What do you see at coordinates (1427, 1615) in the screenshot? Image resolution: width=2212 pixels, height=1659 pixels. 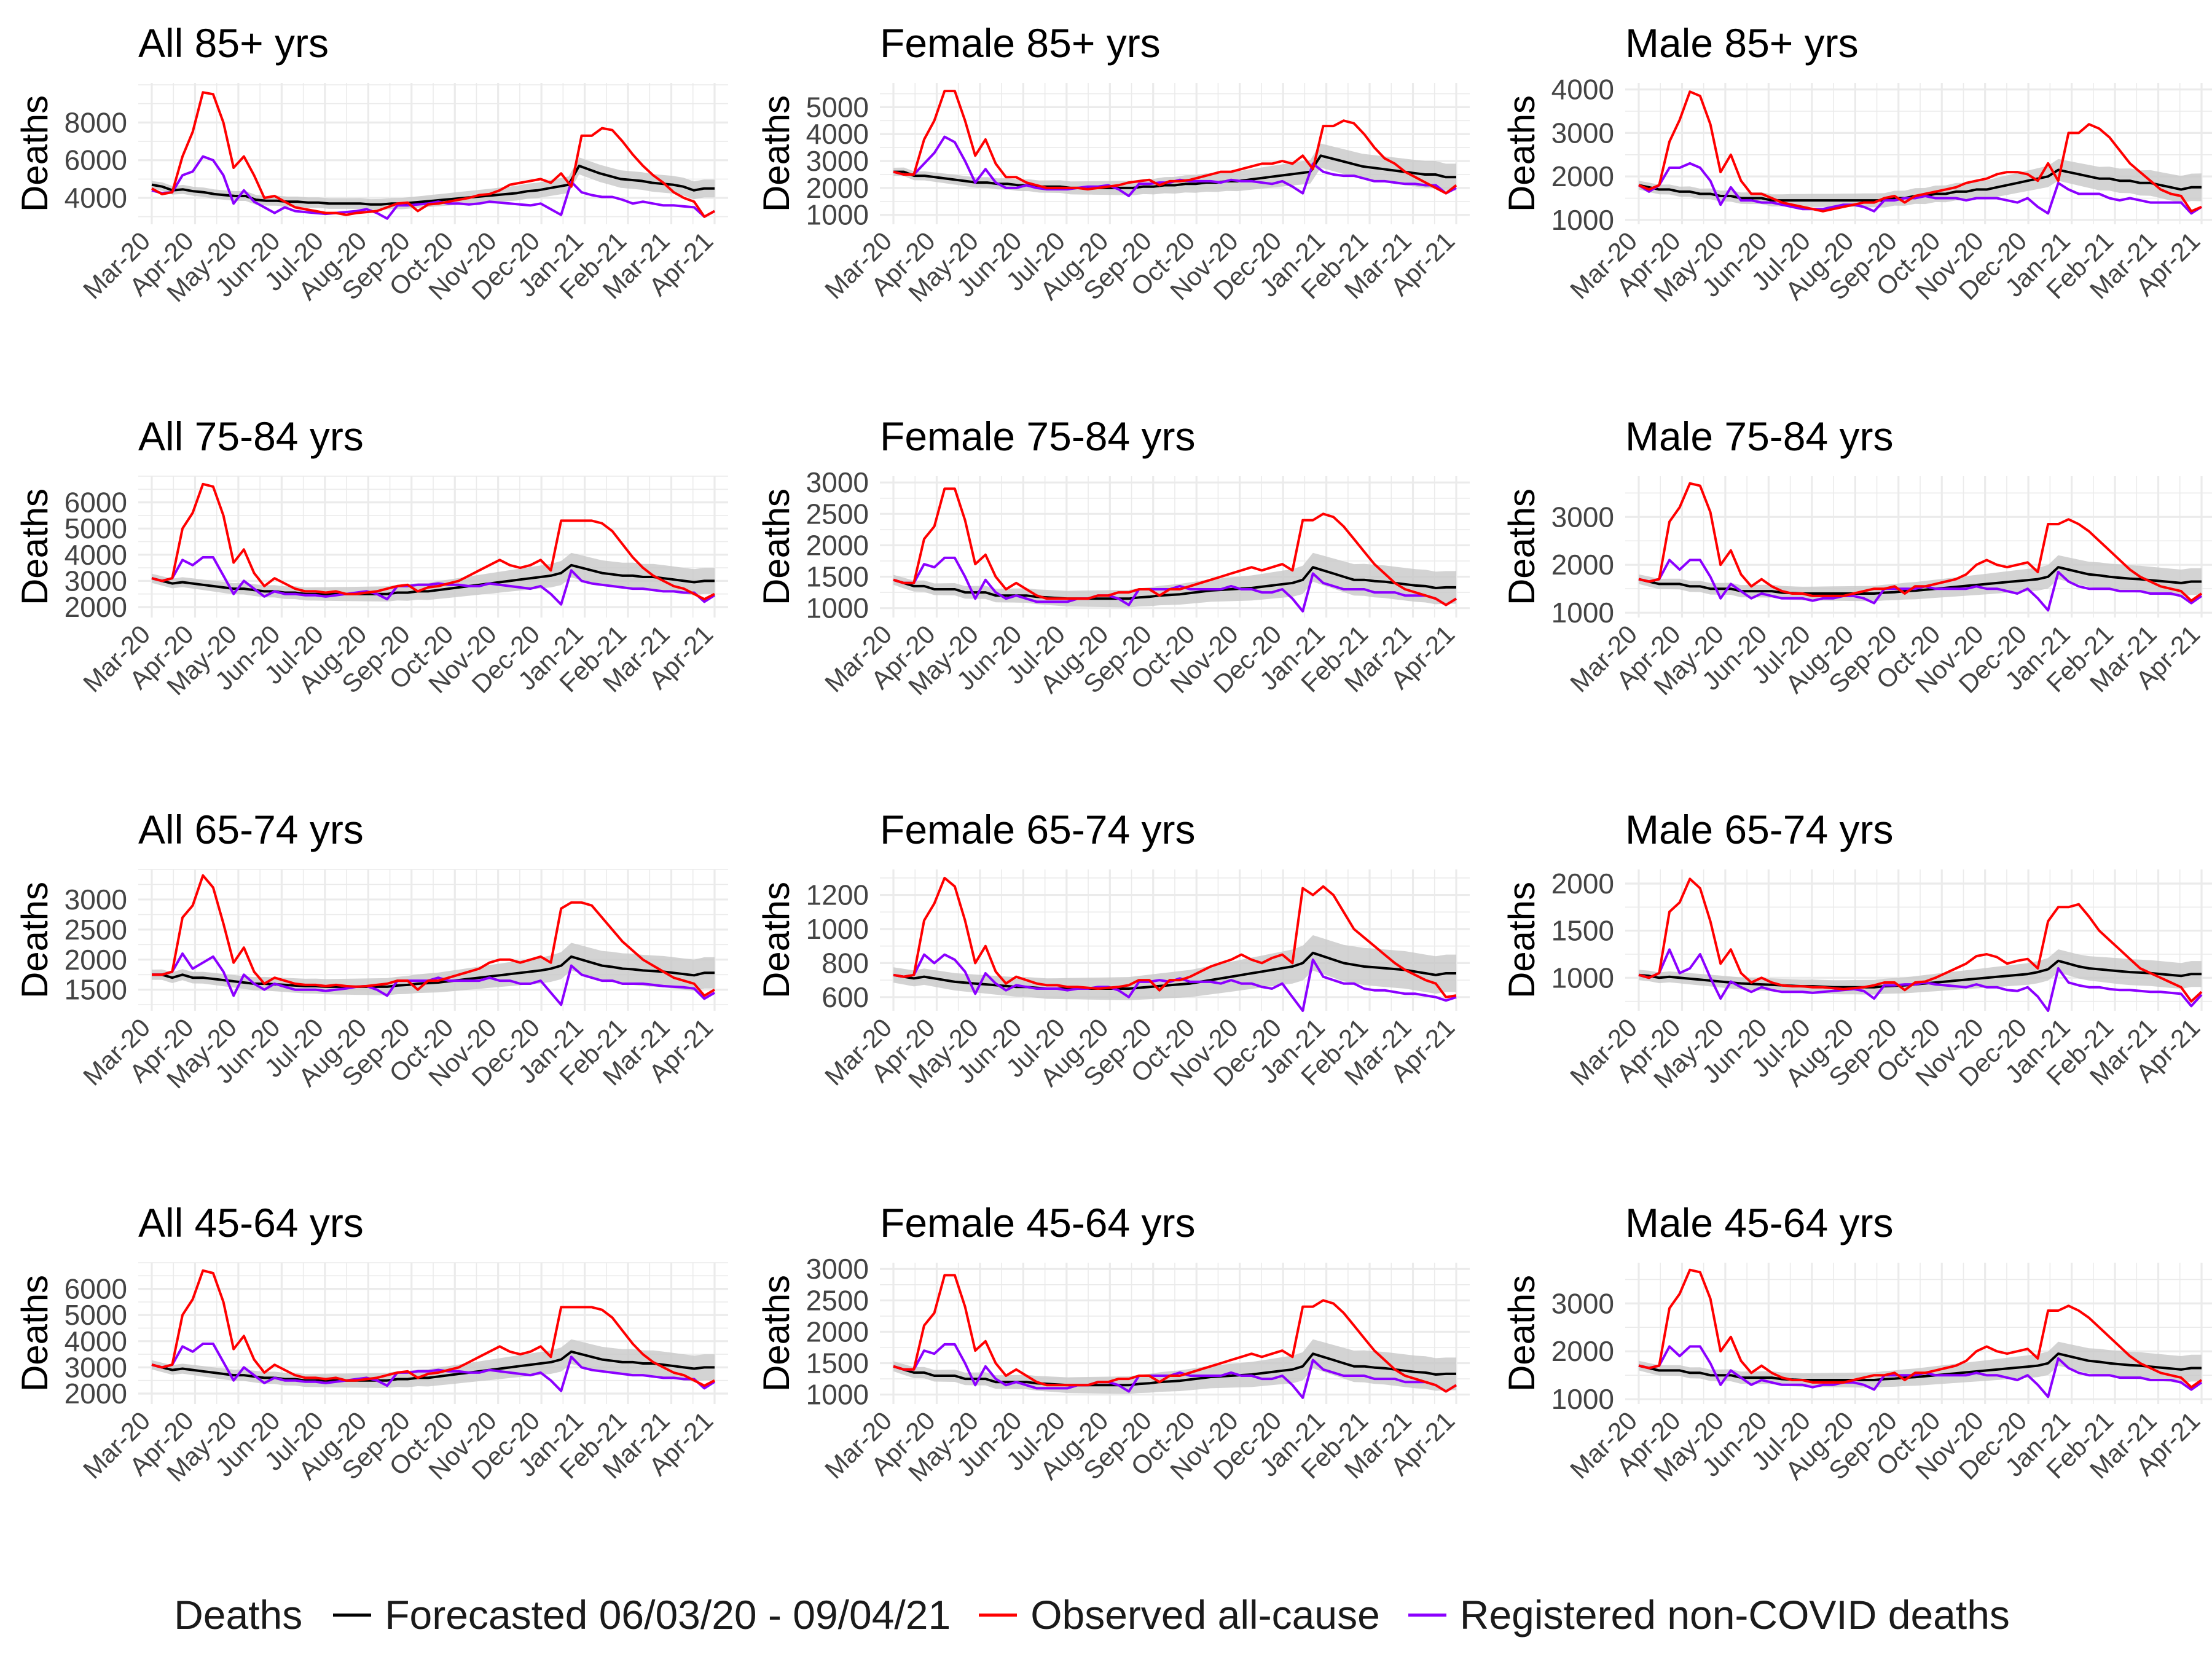 I see `legend-key-non-covid` at bounding box center [1427, 1615].